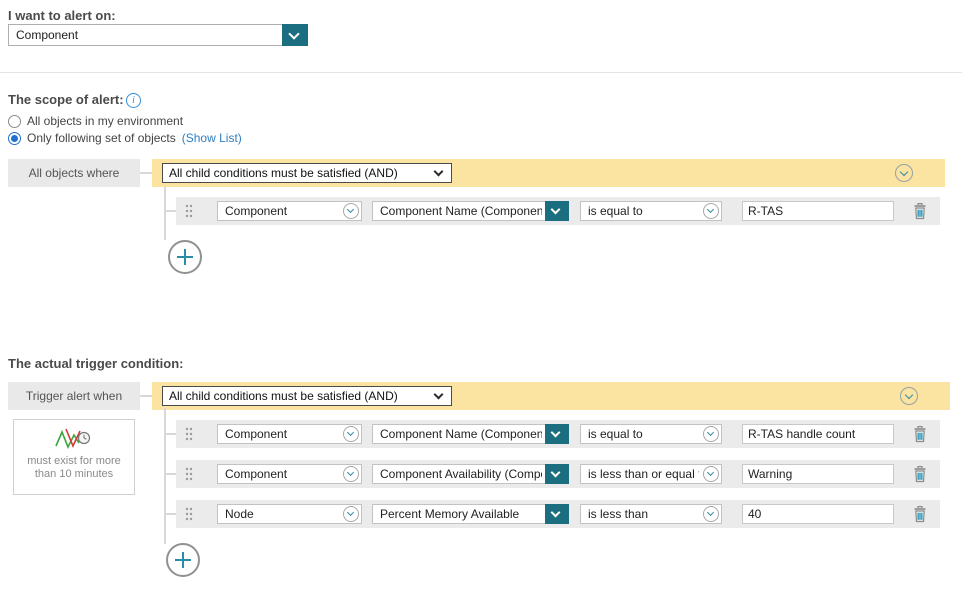 The height and width of the screenshot is (591, 962). Describe the element at coordinates (289, 514) in the screenshot. I see `object-type-dropdown: Node` at that location.